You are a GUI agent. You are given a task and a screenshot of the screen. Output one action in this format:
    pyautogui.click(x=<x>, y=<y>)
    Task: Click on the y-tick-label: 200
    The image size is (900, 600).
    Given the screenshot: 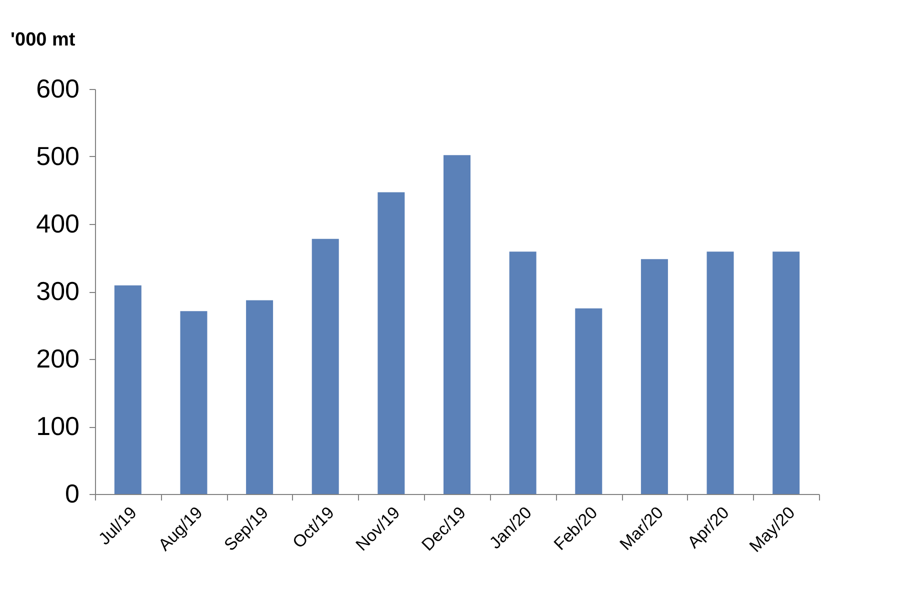 What is the action you would take?
    pyautogui.click(x=58, y=359)
    